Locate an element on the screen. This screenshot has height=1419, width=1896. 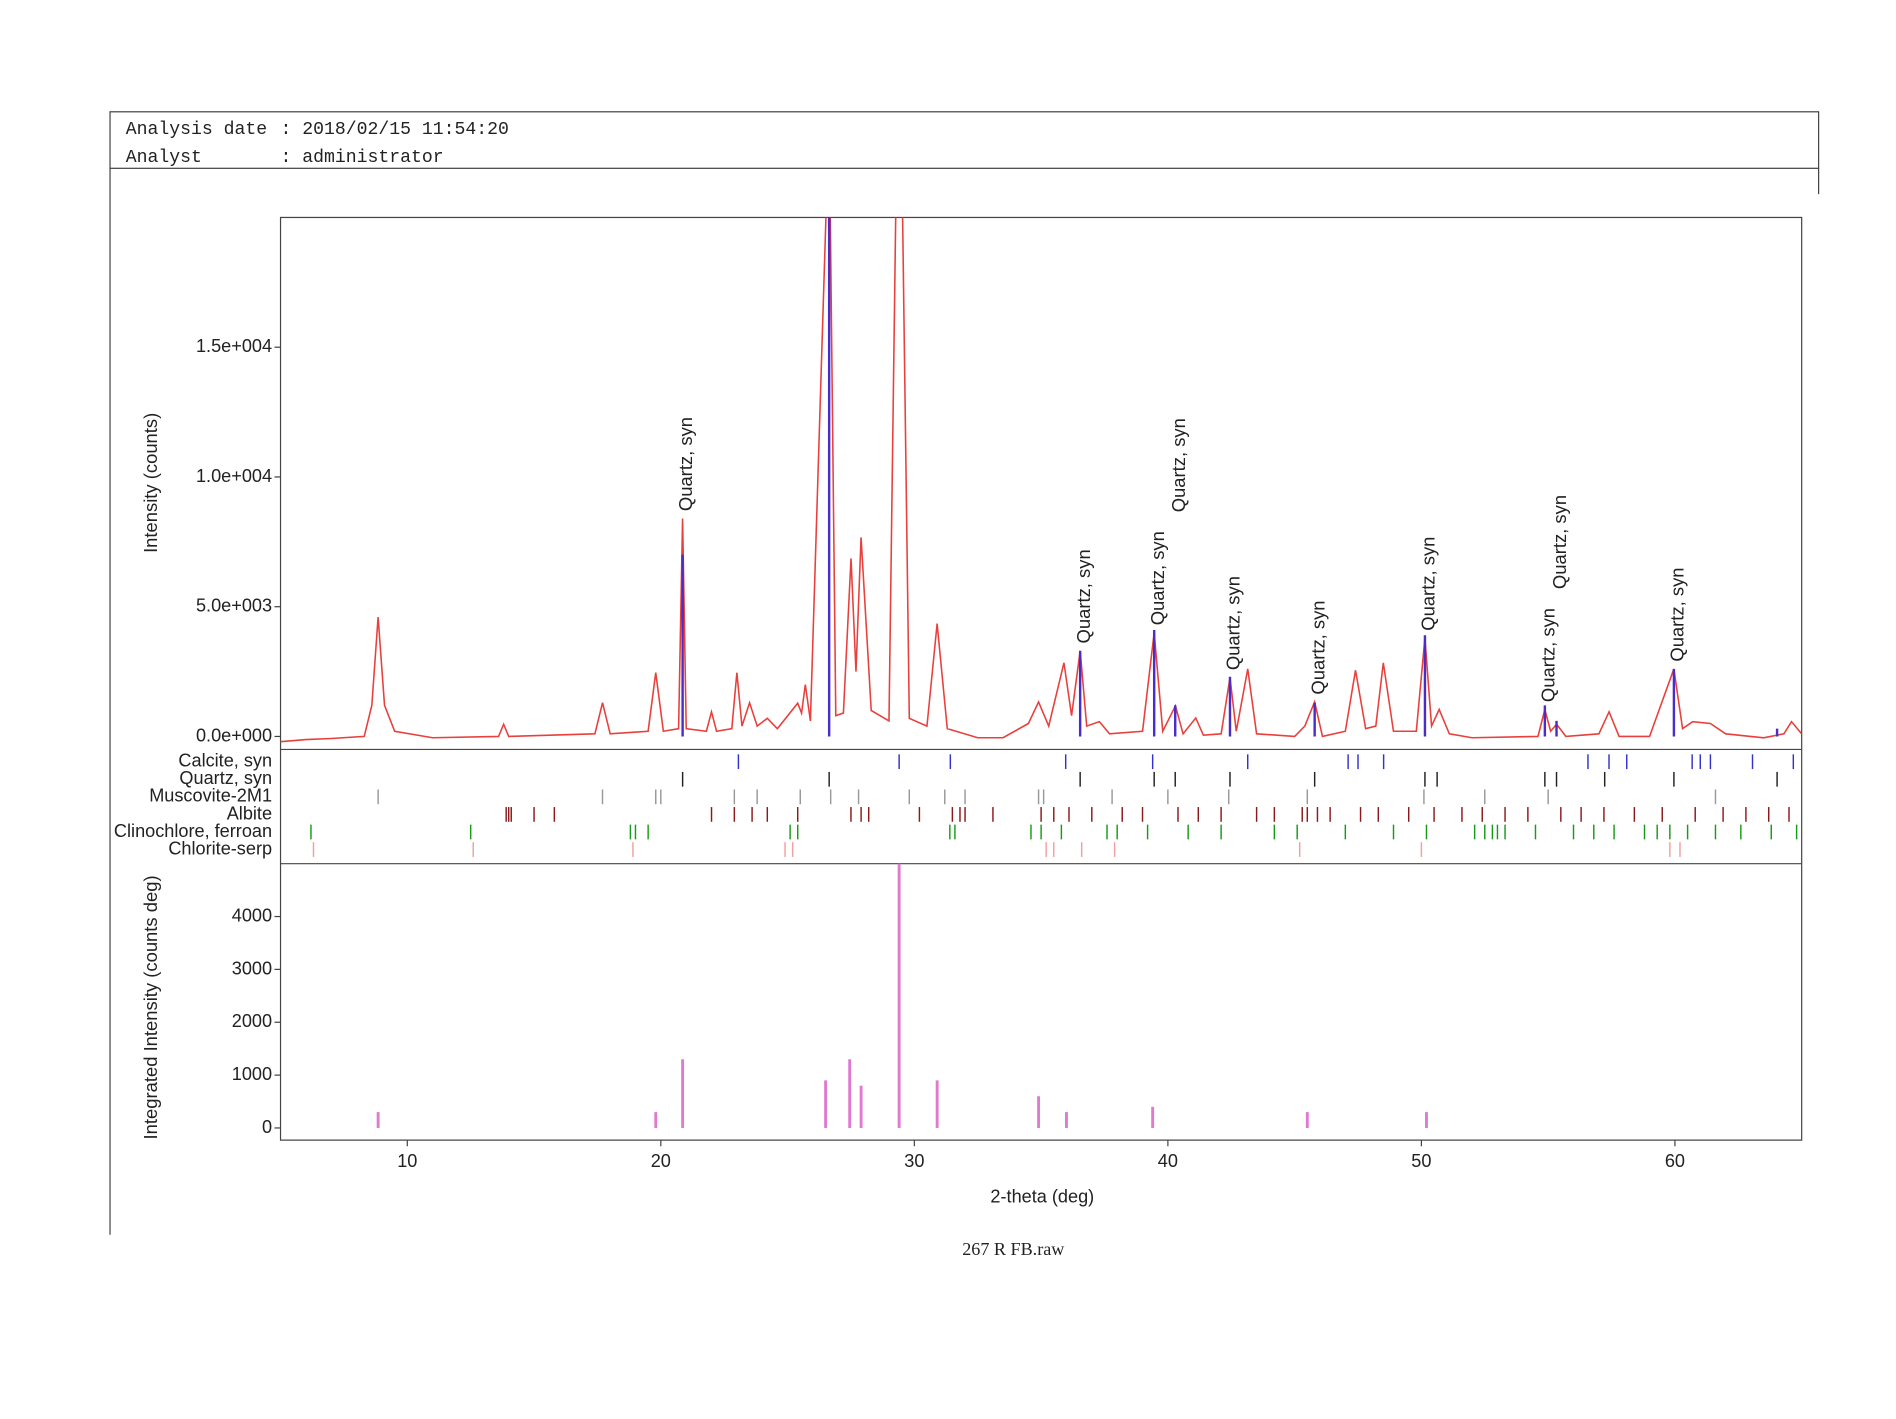
phase-name: Albite is located at coordinates (249, 812).